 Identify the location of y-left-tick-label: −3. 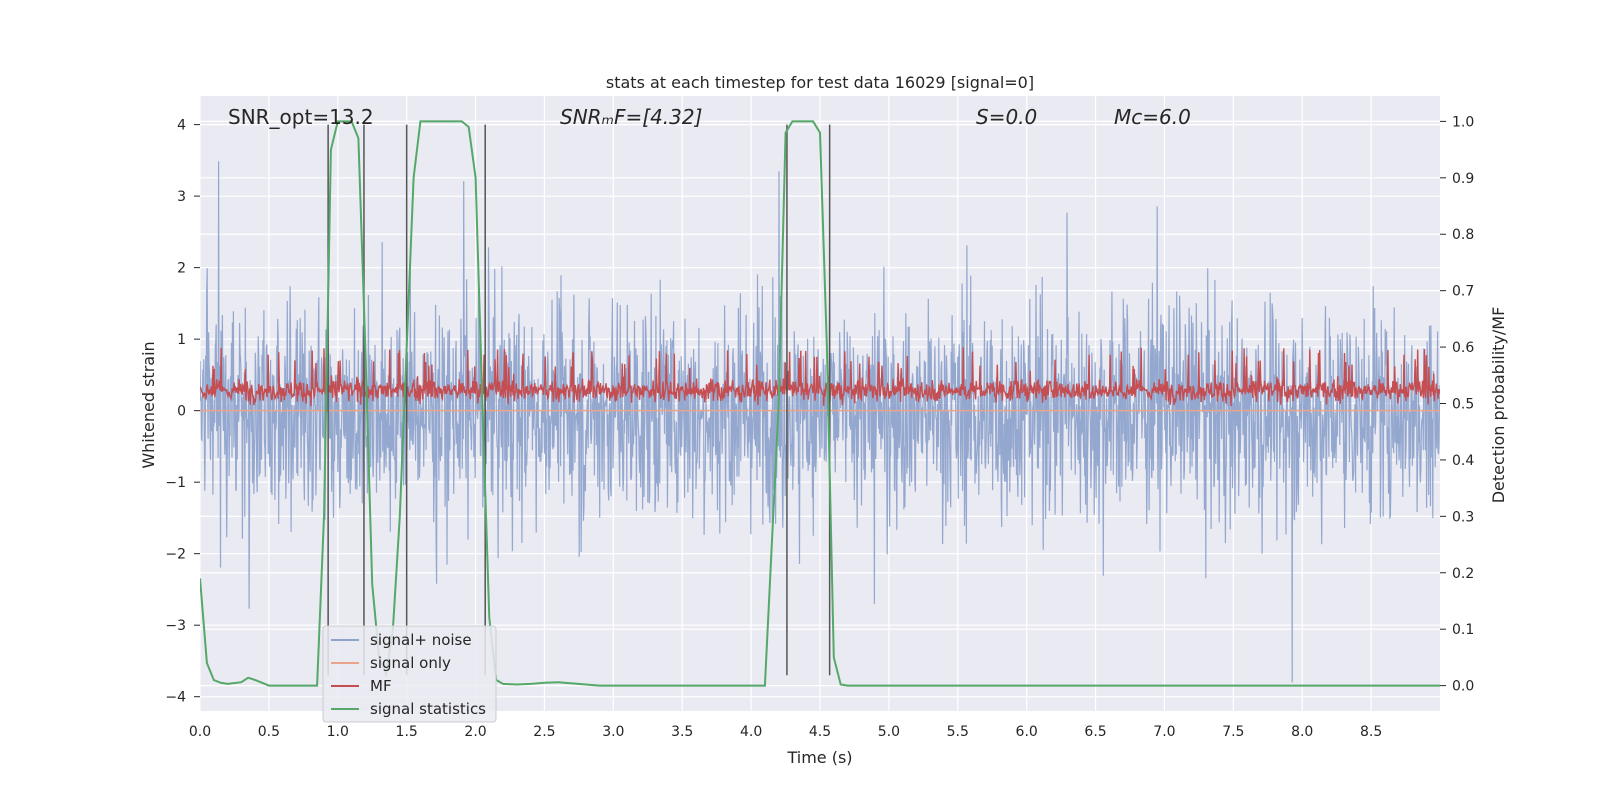
(175, 626).